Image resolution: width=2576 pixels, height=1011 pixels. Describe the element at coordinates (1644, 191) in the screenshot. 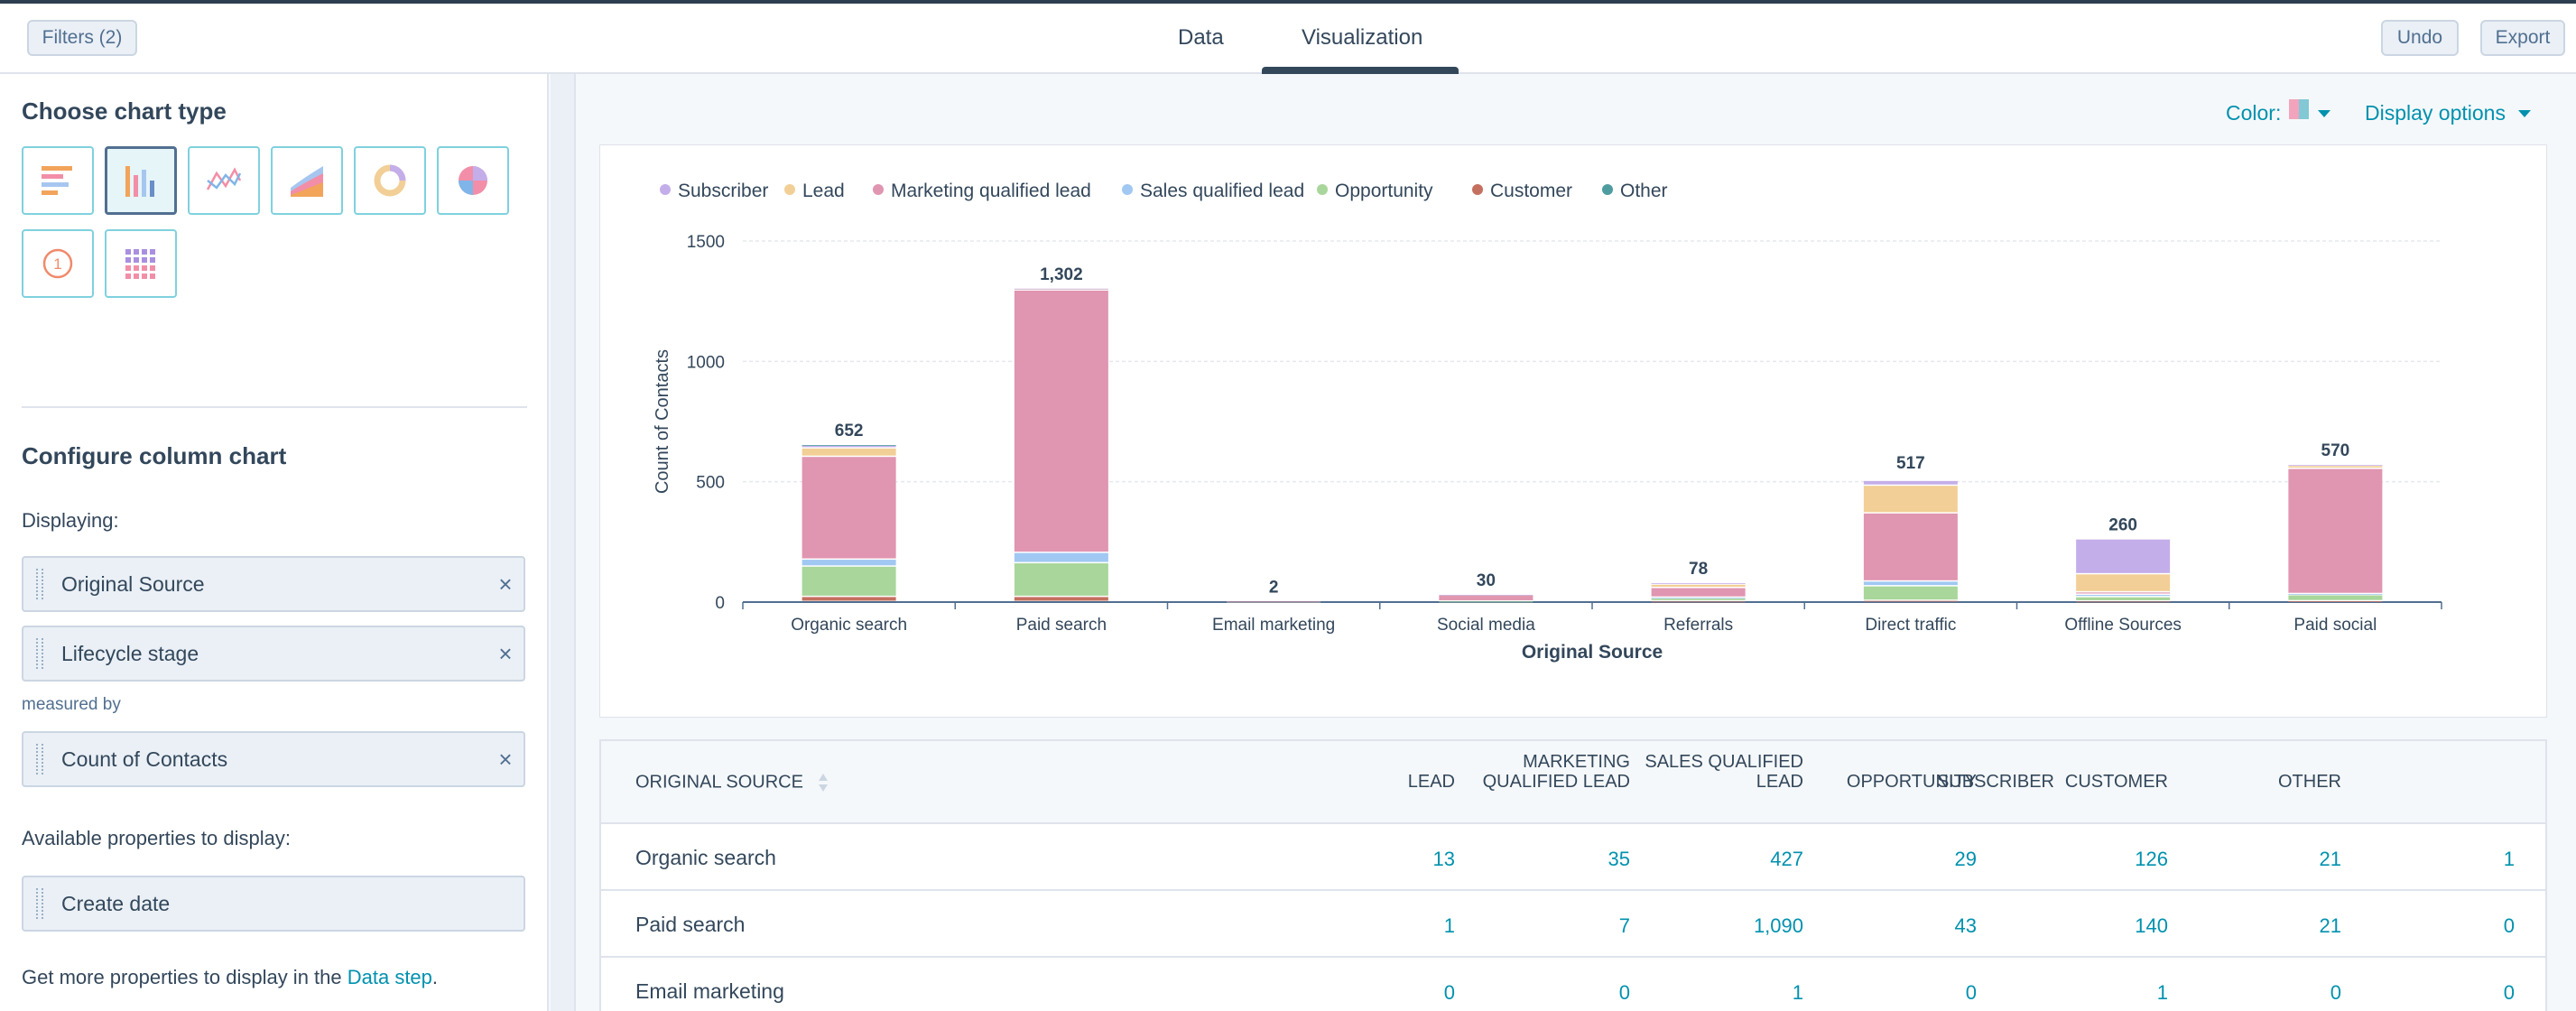

I see `legend-label: Other` at that location.